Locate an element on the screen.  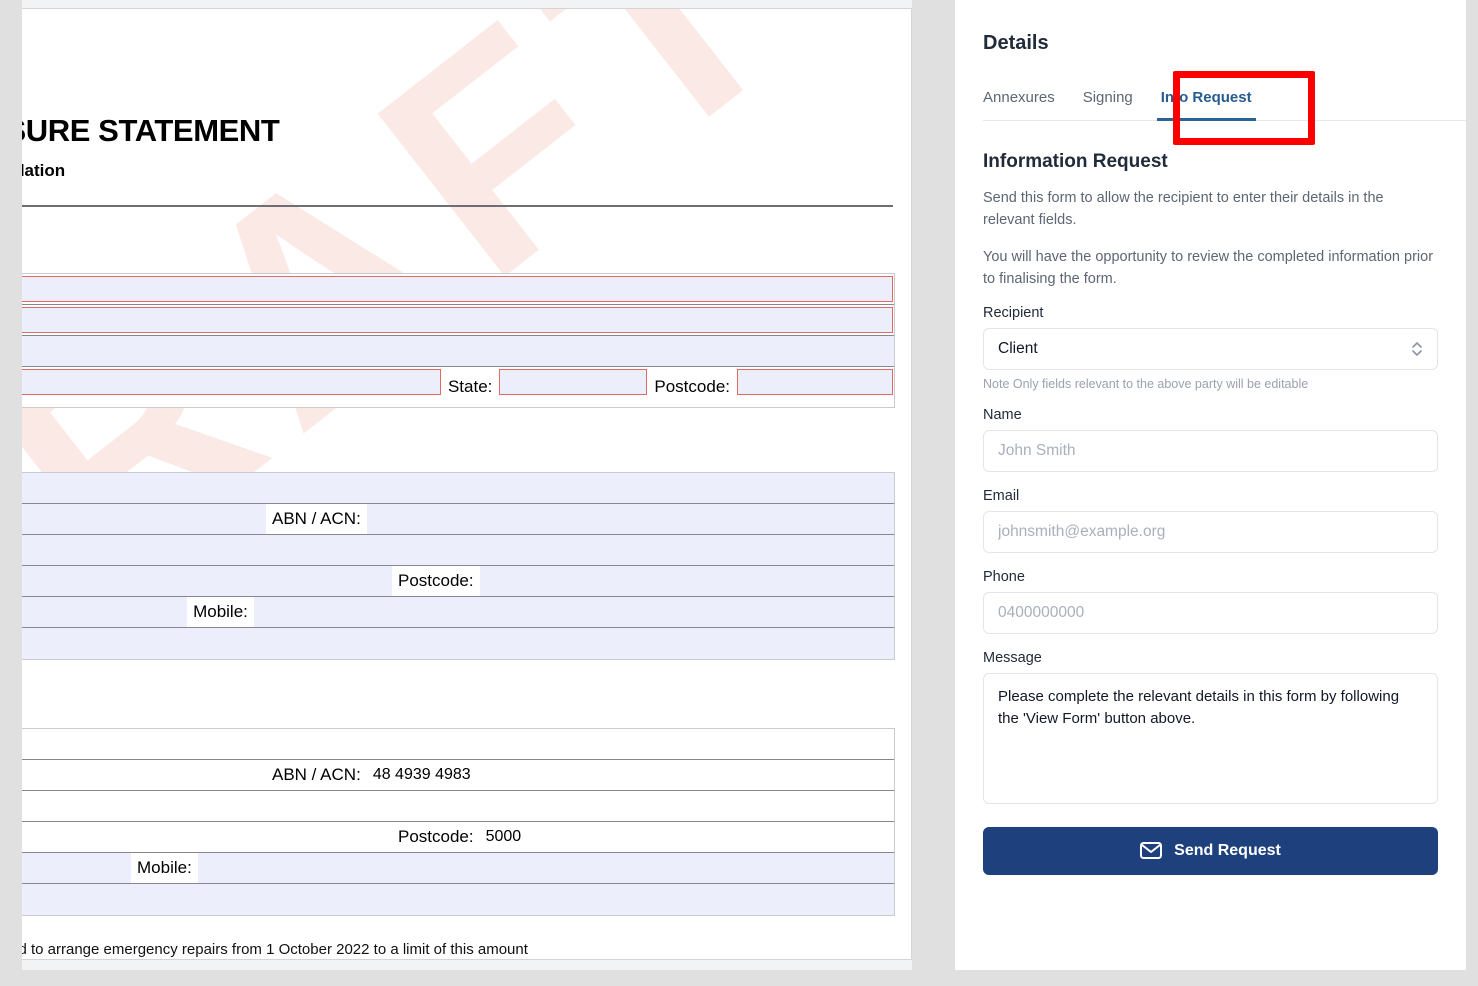
party-b-left-field is located at coordinates (144, 775).